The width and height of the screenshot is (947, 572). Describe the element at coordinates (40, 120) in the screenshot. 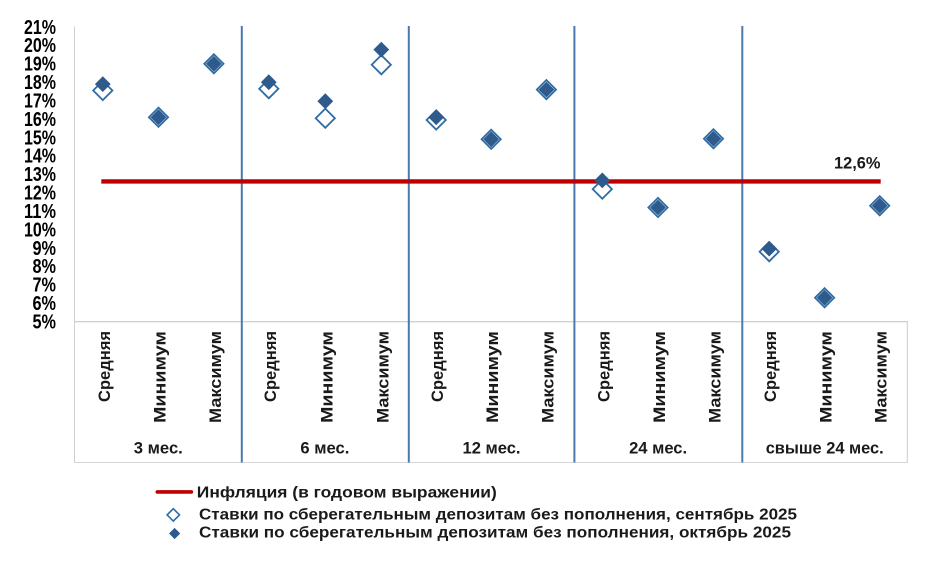

I see `svg-text: 16%` at that location.